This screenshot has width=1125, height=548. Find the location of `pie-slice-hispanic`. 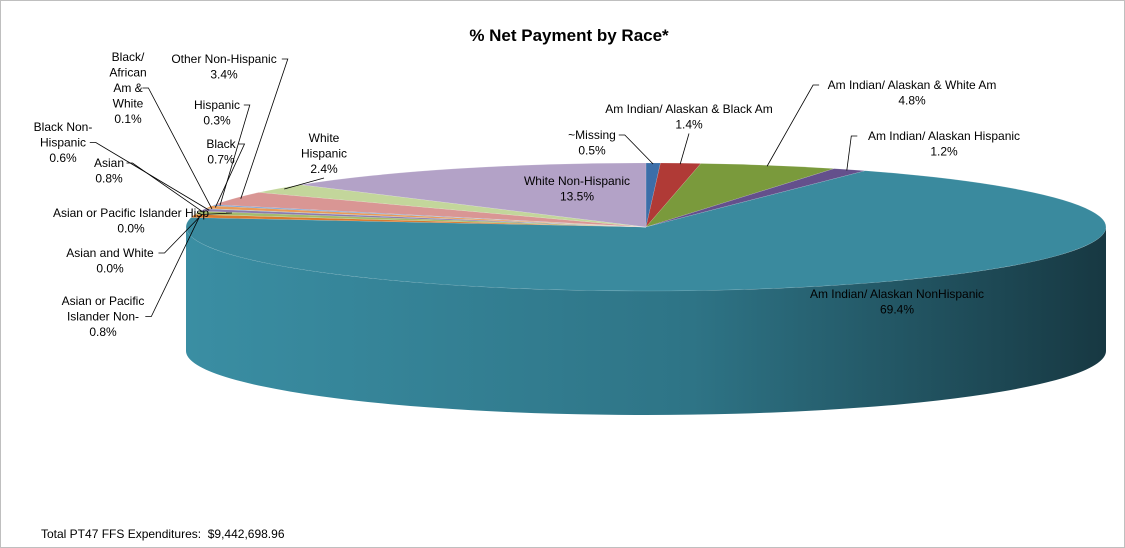

pie-slice-hispanic is located at coordinates (429, 216).